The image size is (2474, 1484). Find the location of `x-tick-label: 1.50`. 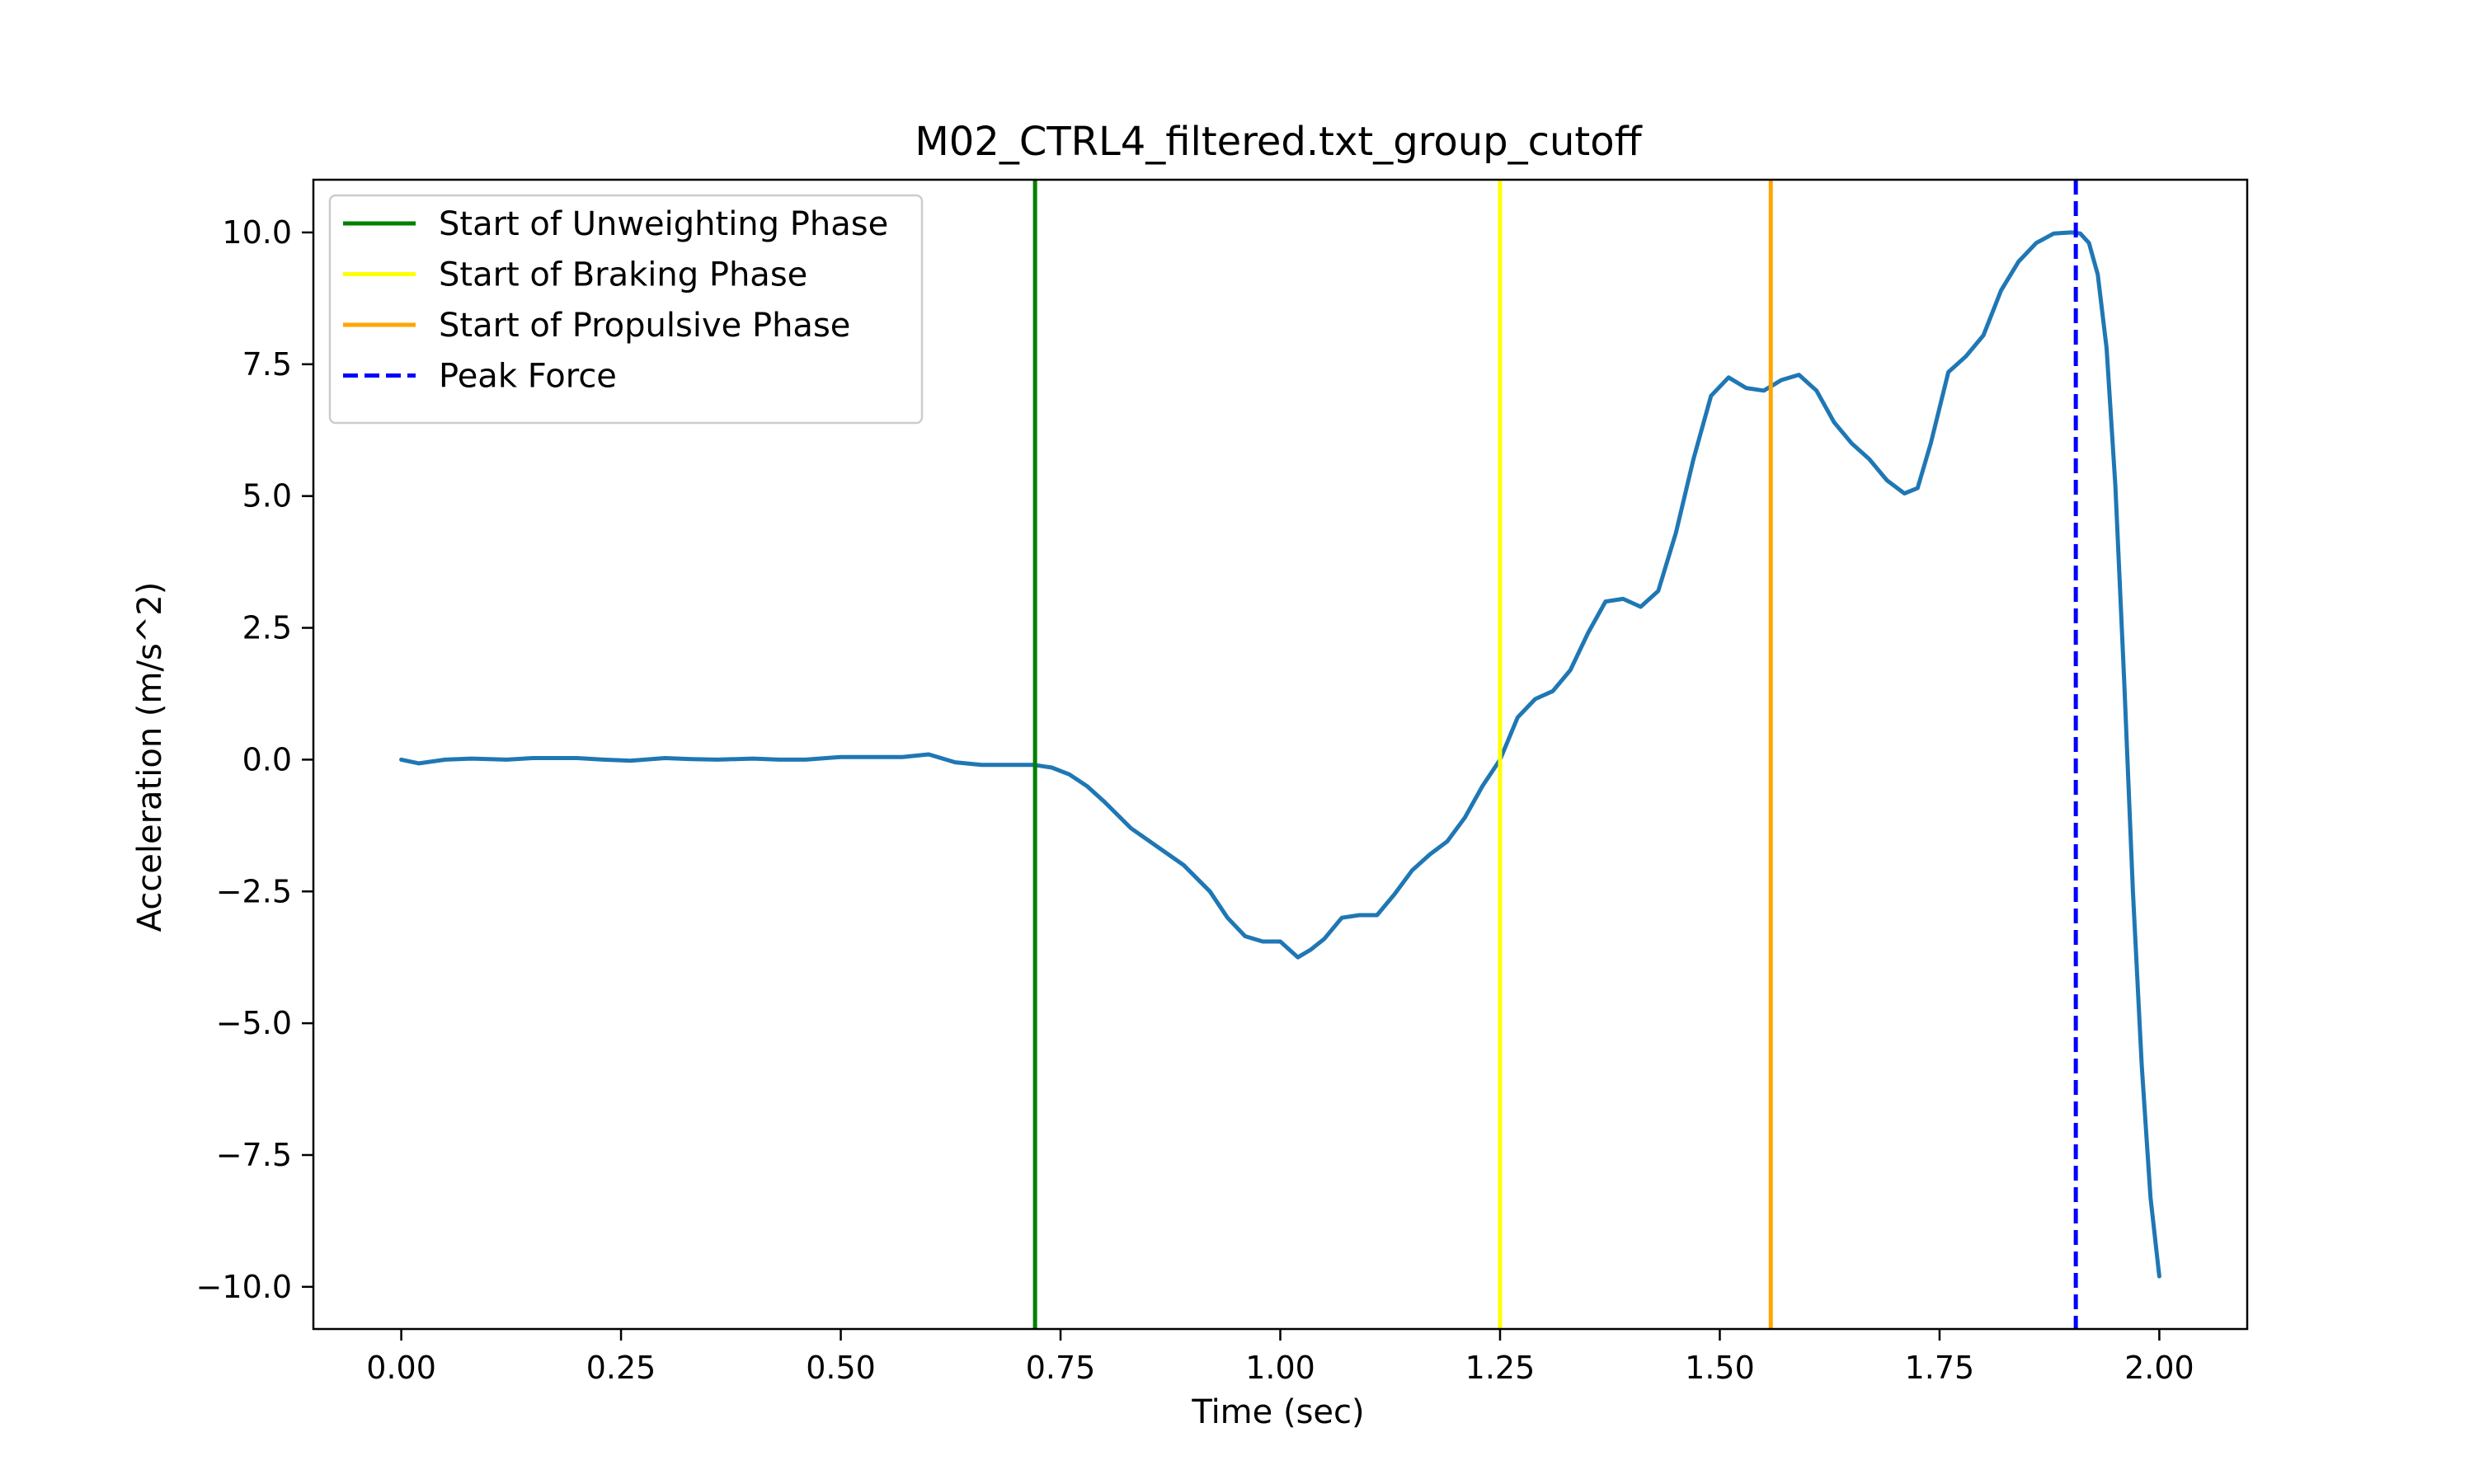

x-tick-label: 1.50 is located at coordinates (1720, 1368).